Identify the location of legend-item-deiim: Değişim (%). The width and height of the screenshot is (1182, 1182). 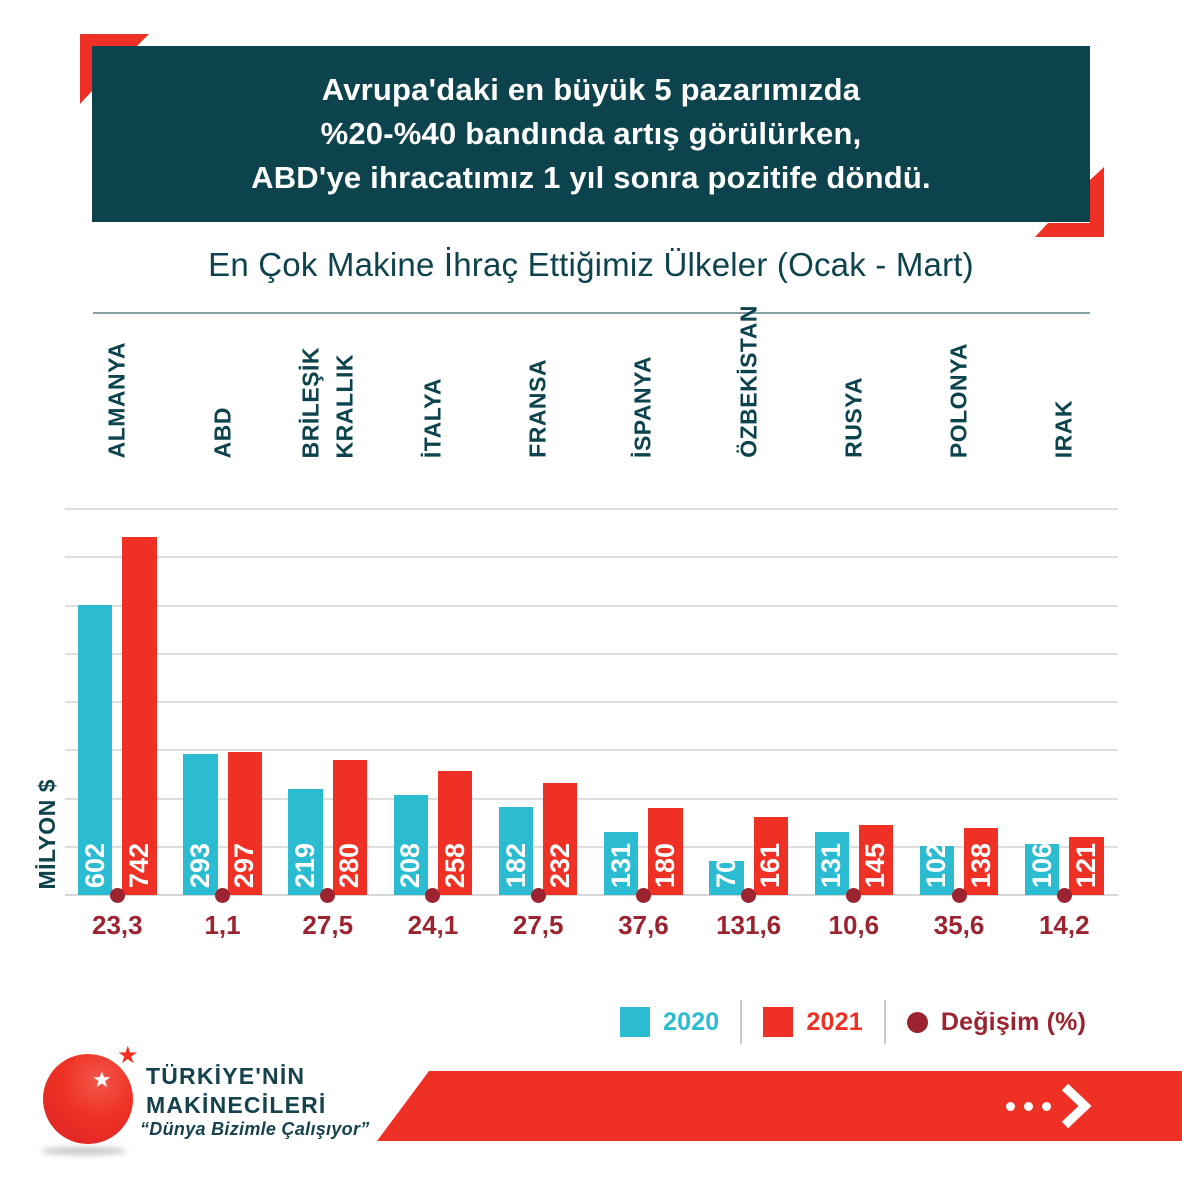
(996, 1022).